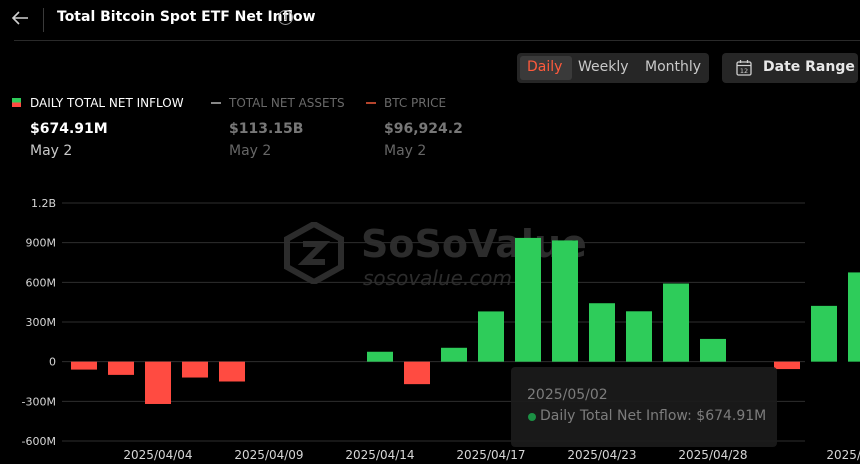 Image resolution: width=860 pixels, height=464 pixels. I want to click on x-tick-label: 2025/04/14, so click(379, 455).